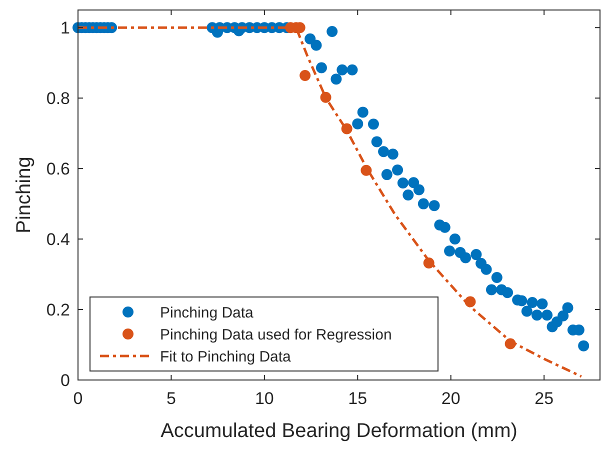 This screenshot has height=449, width=603. Describe the element at coordinates (358, 398) in the screenshot. I see `x-tick-label: 15` at that location.